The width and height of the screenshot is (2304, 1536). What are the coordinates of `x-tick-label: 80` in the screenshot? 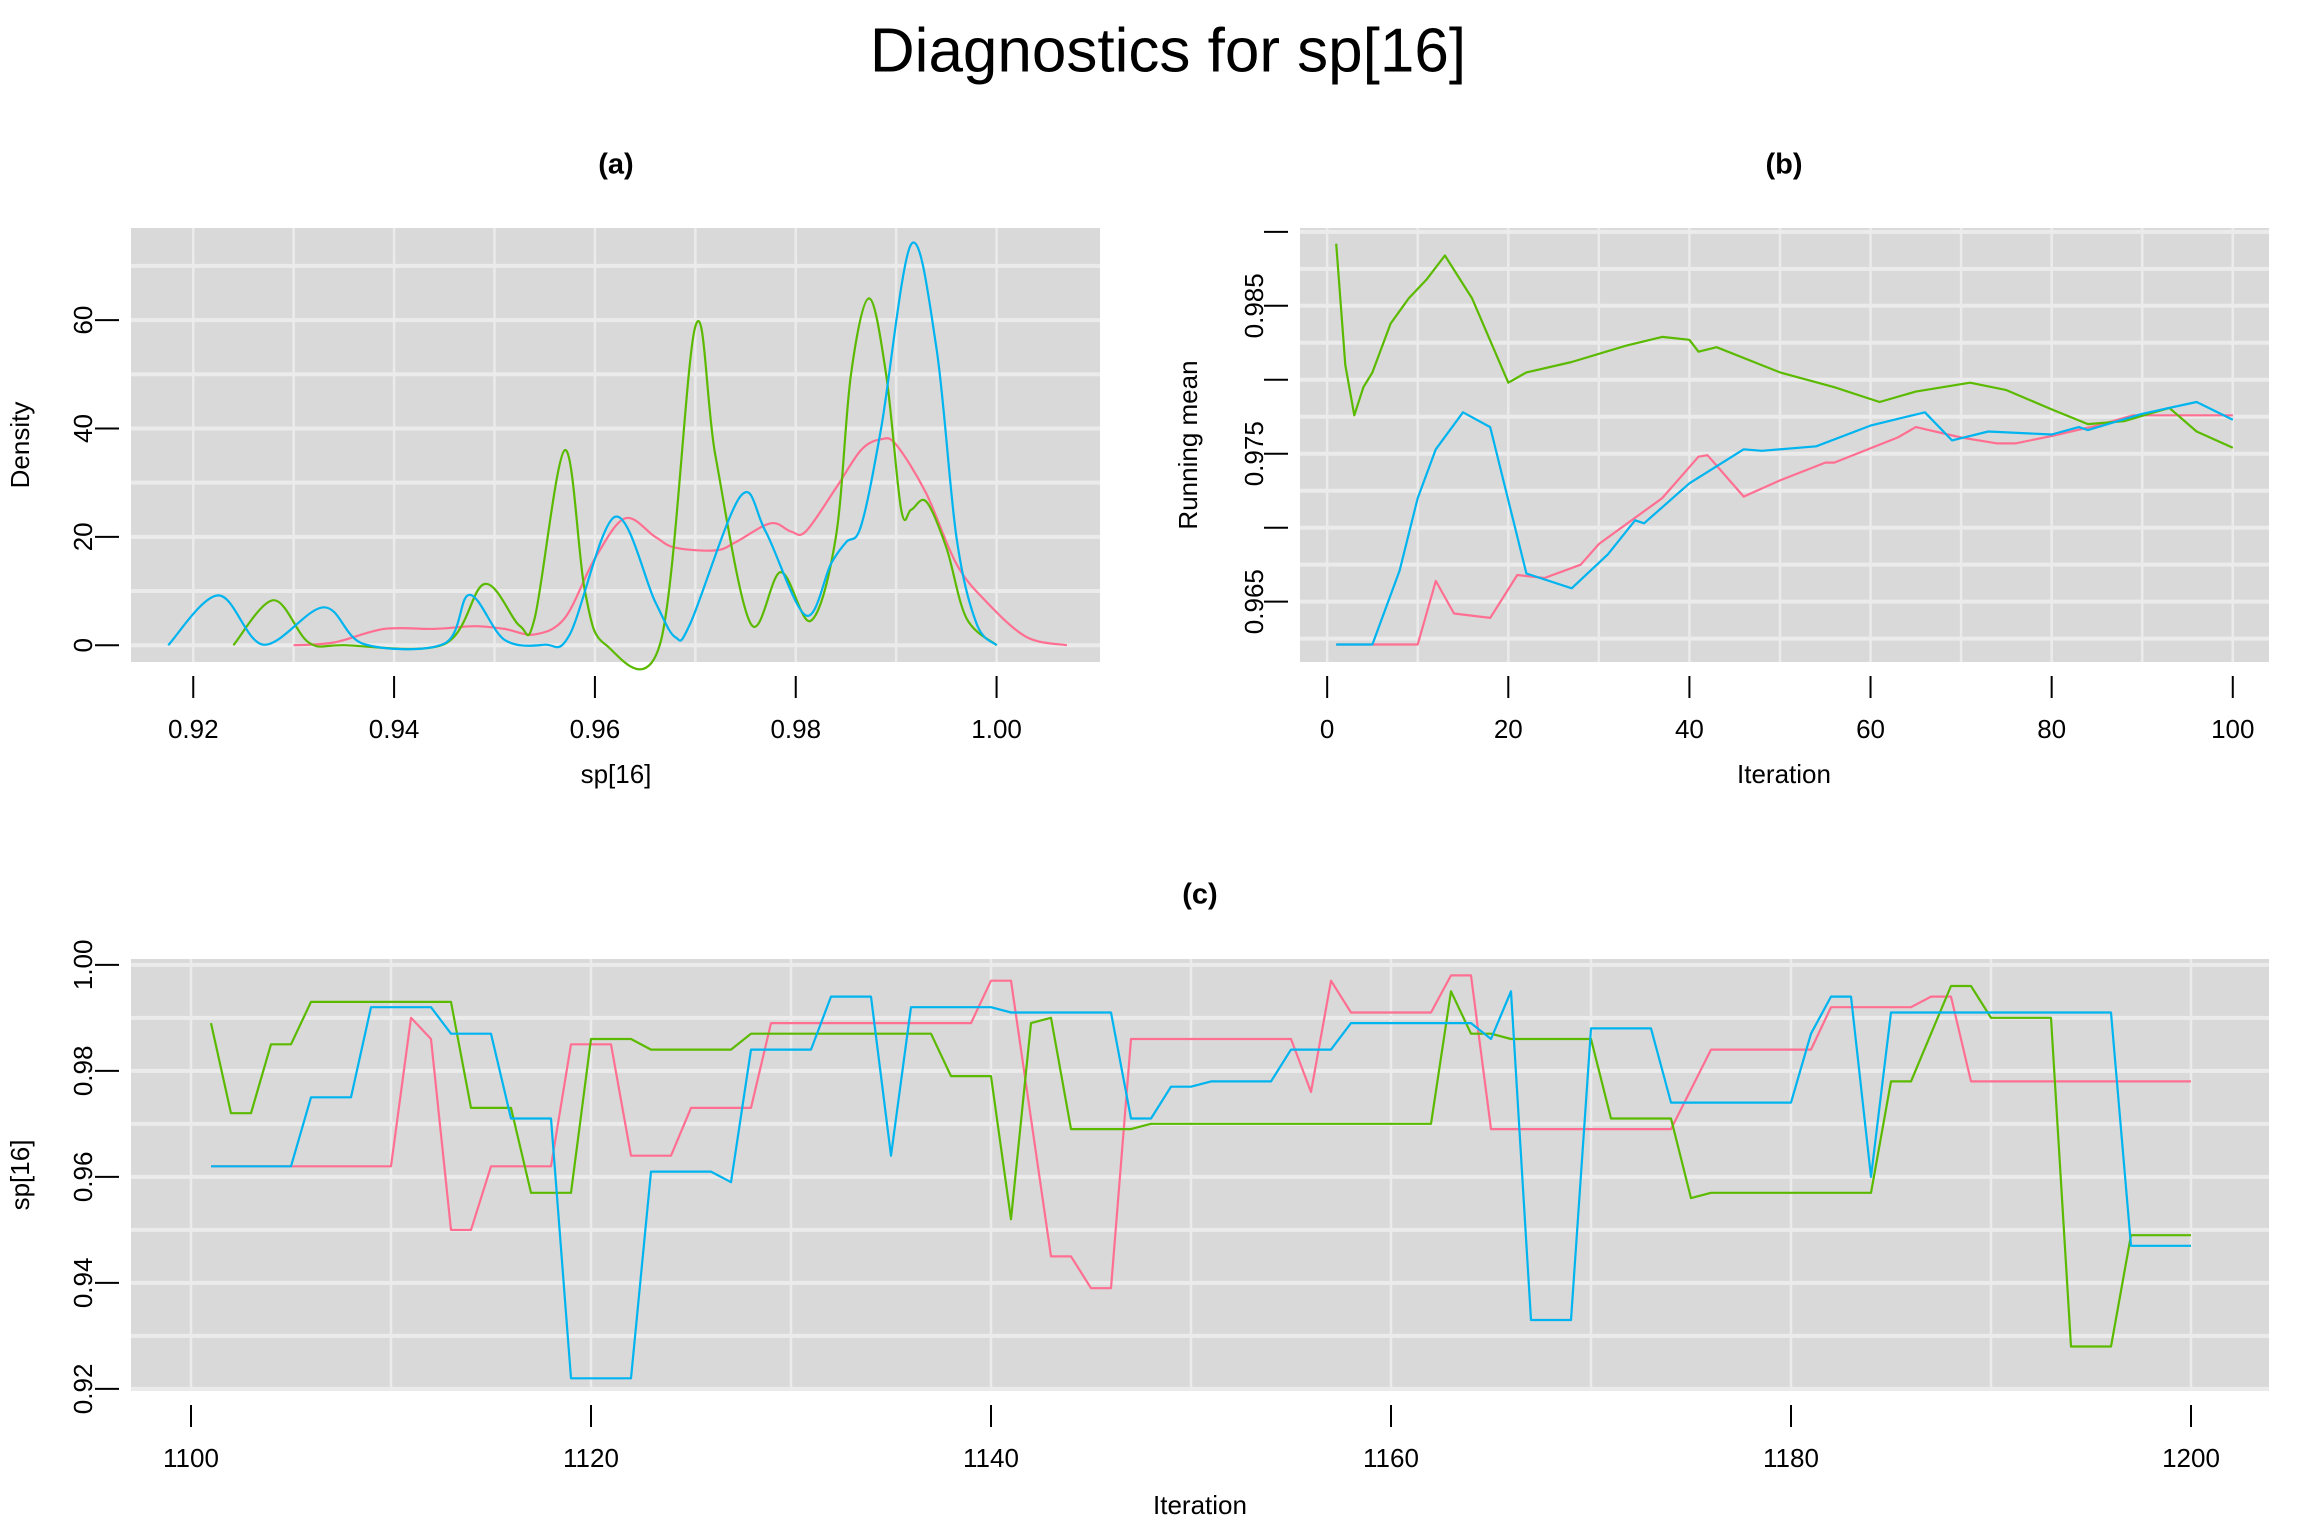 It's located at (2051, 729).